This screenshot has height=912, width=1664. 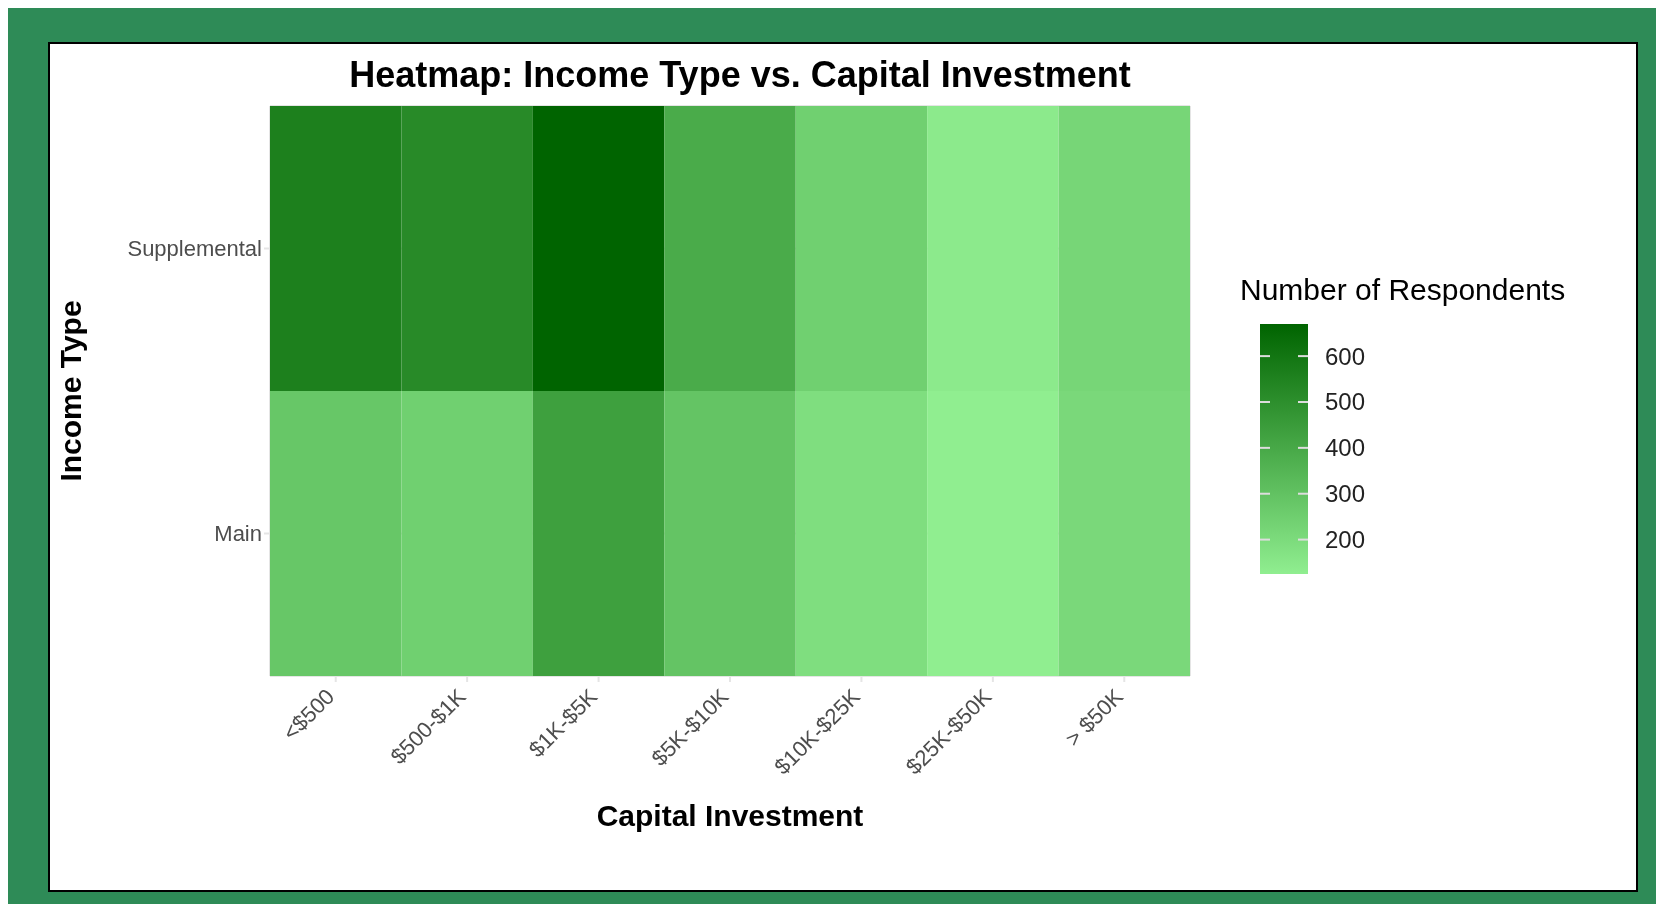 What do you see at coordinates (740, 75) in the screenshot?
I see `chart-title: Heatmap: Income Type vs. Capital Investment` at bounding box center [740, 75].